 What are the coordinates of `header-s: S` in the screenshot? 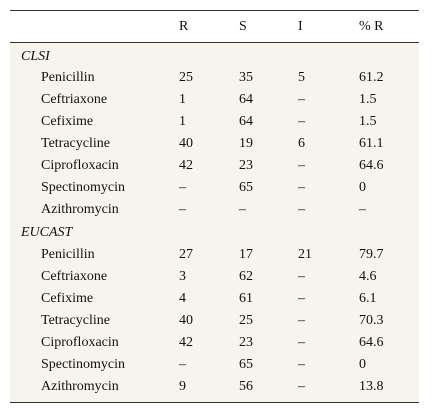 It's located at (243, 26).